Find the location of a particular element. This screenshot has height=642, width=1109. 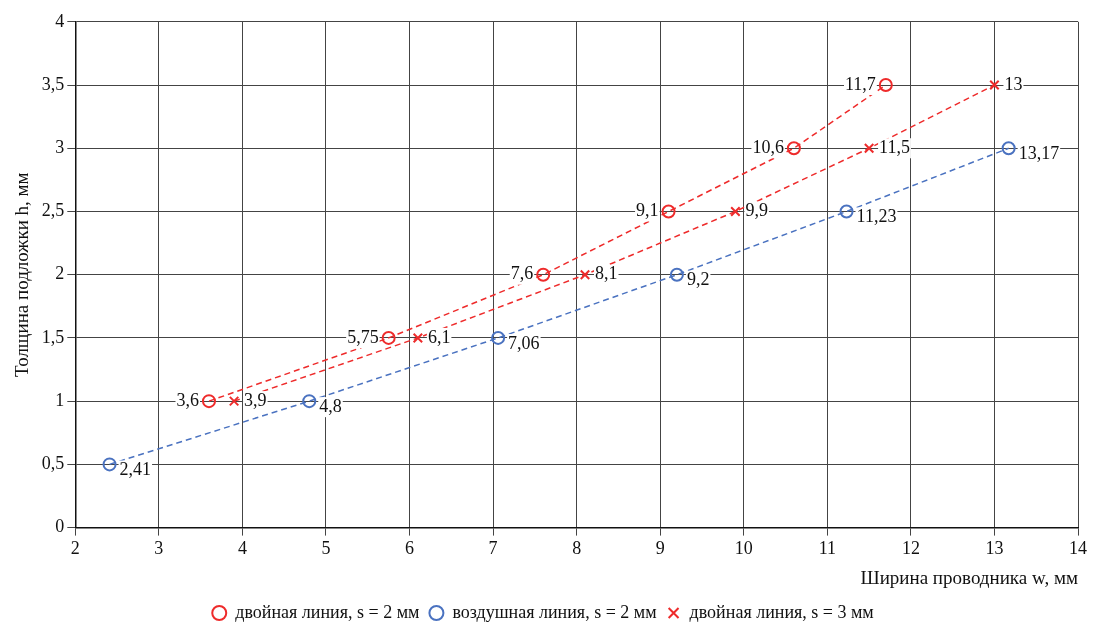

annotation: 9,1 is located at coordinates (647, 210).